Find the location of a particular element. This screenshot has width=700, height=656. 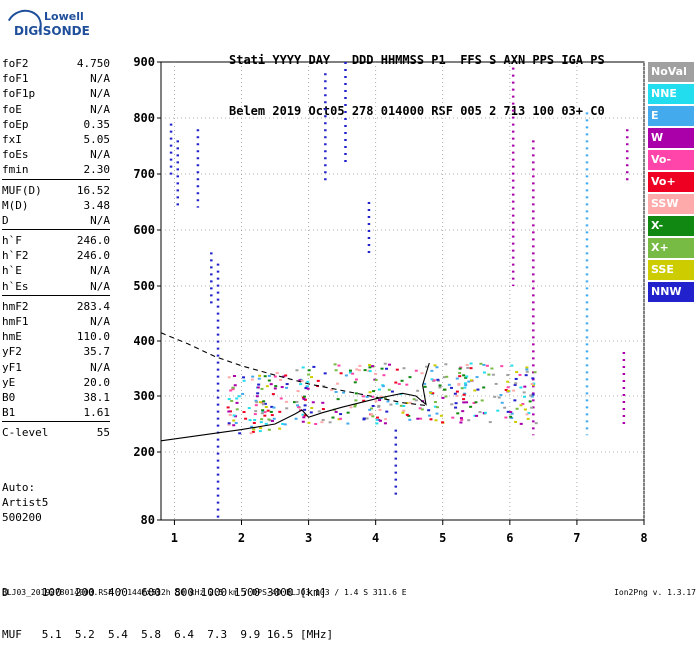

param-value: 5.05 is located at coordinates (97, 139).